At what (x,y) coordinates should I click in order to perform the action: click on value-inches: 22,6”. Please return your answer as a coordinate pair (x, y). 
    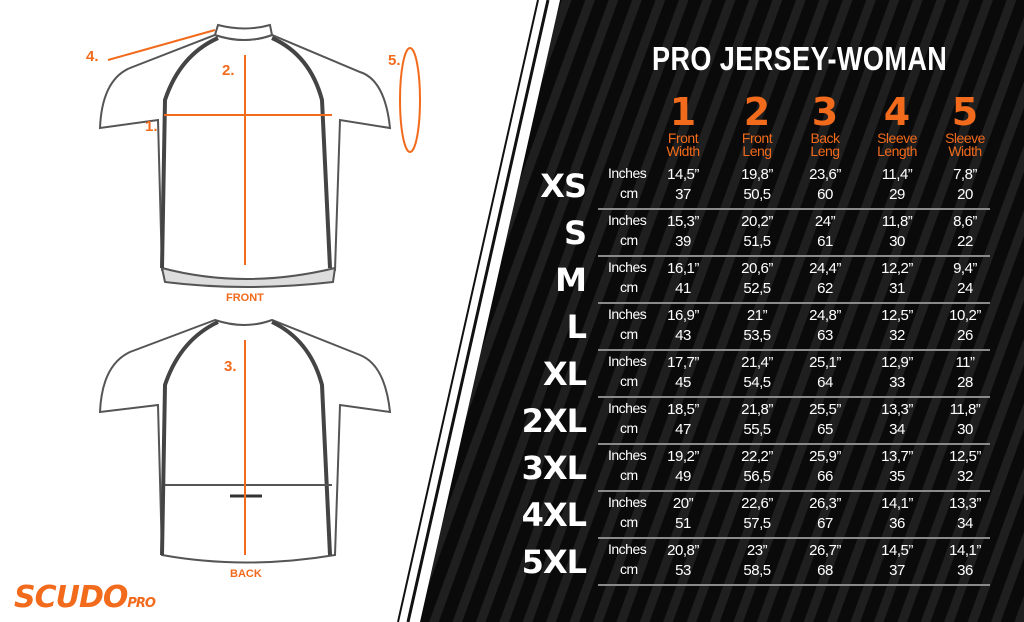
    Looking at the image, I should click on (757, 503).